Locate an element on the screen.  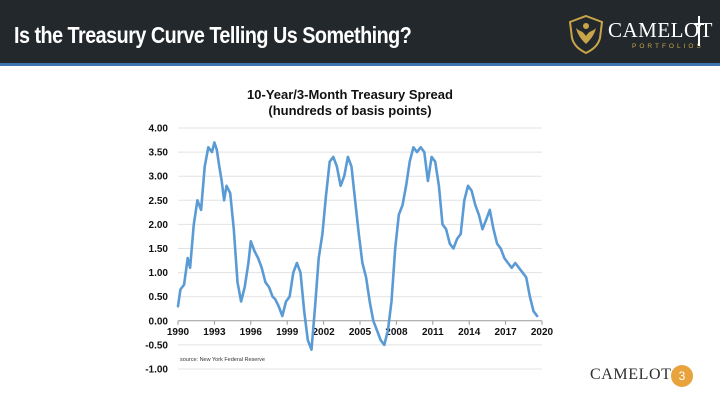
footer-logo: CAMELOT† is located at coordinates (635, 375).